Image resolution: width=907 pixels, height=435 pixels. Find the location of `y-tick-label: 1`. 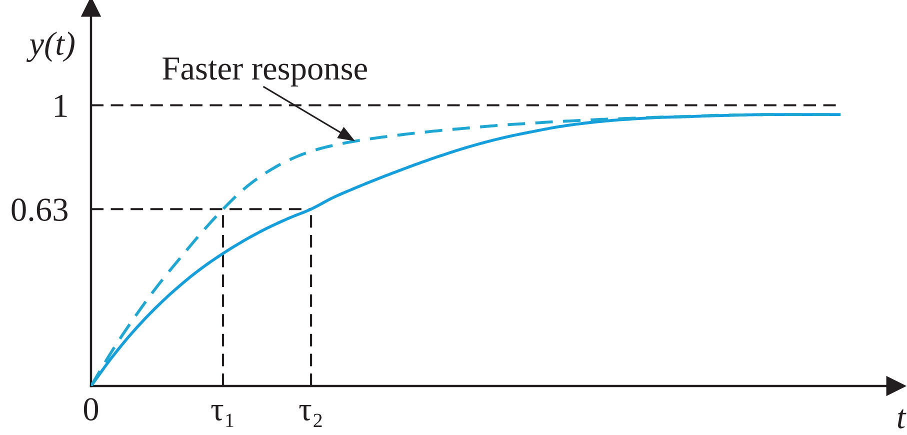

y-tick-label: 1 is located at coordinates (61, 105).